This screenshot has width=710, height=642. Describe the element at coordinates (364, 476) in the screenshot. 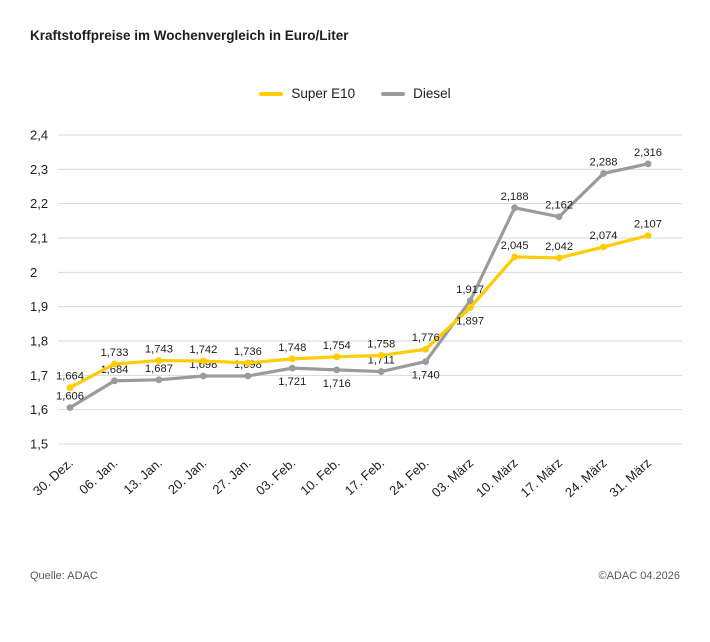

I see `x-axis-tick-label: 17. Feb.` at that location.